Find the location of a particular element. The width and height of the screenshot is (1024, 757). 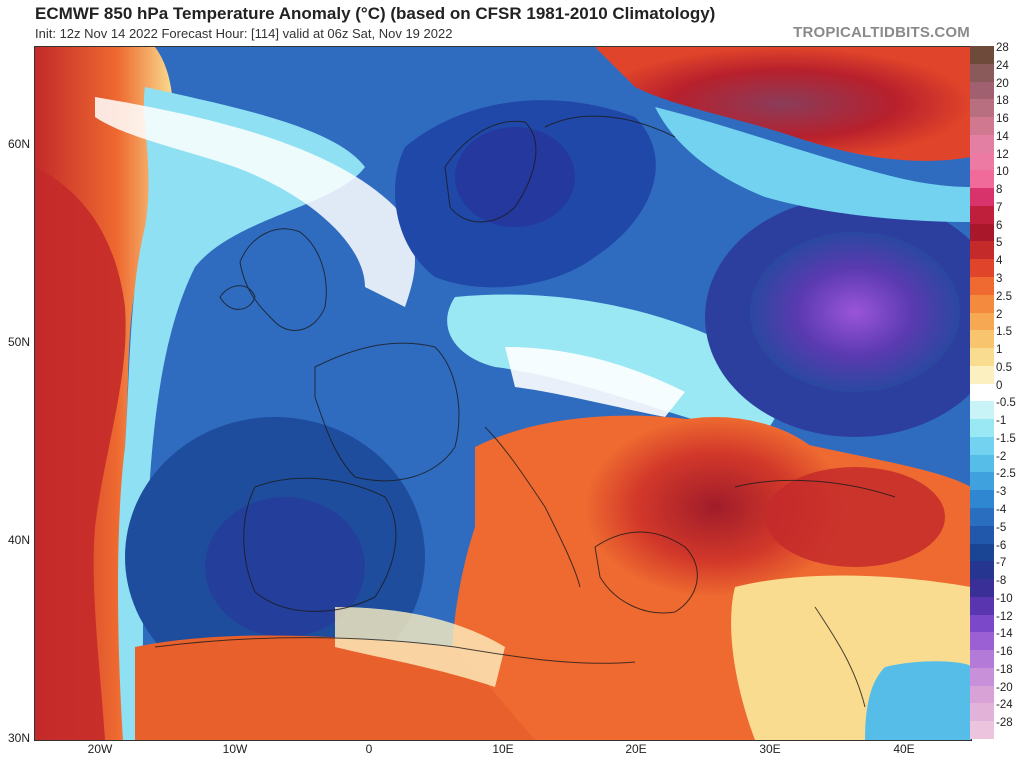

legend-label: 4 is located at coordinates (999, 261).